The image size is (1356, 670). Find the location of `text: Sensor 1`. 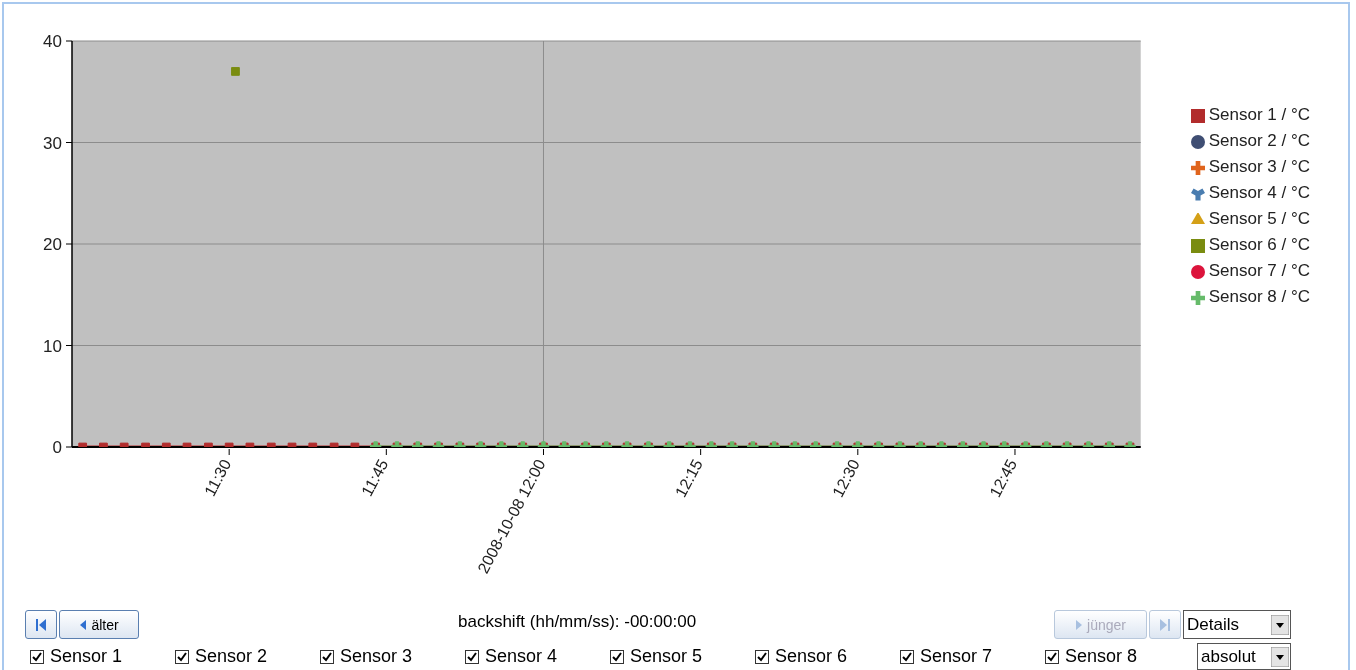

text: Sensor 1 is located at coordinates (86, 656).